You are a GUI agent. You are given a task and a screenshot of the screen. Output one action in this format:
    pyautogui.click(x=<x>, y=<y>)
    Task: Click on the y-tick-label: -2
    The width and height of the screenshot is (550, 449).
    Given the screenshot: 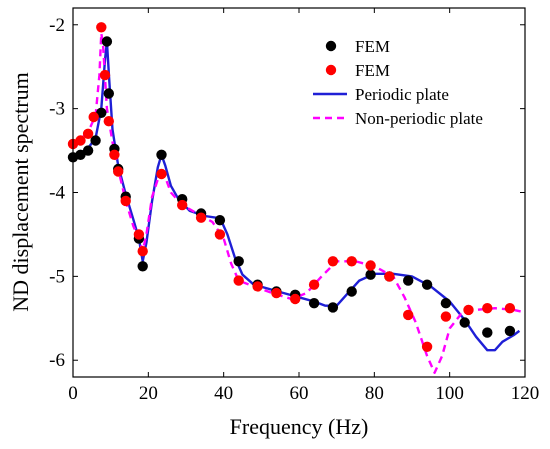 What is the action you would take?
    pyautogui.click(x=57, y=25)
    